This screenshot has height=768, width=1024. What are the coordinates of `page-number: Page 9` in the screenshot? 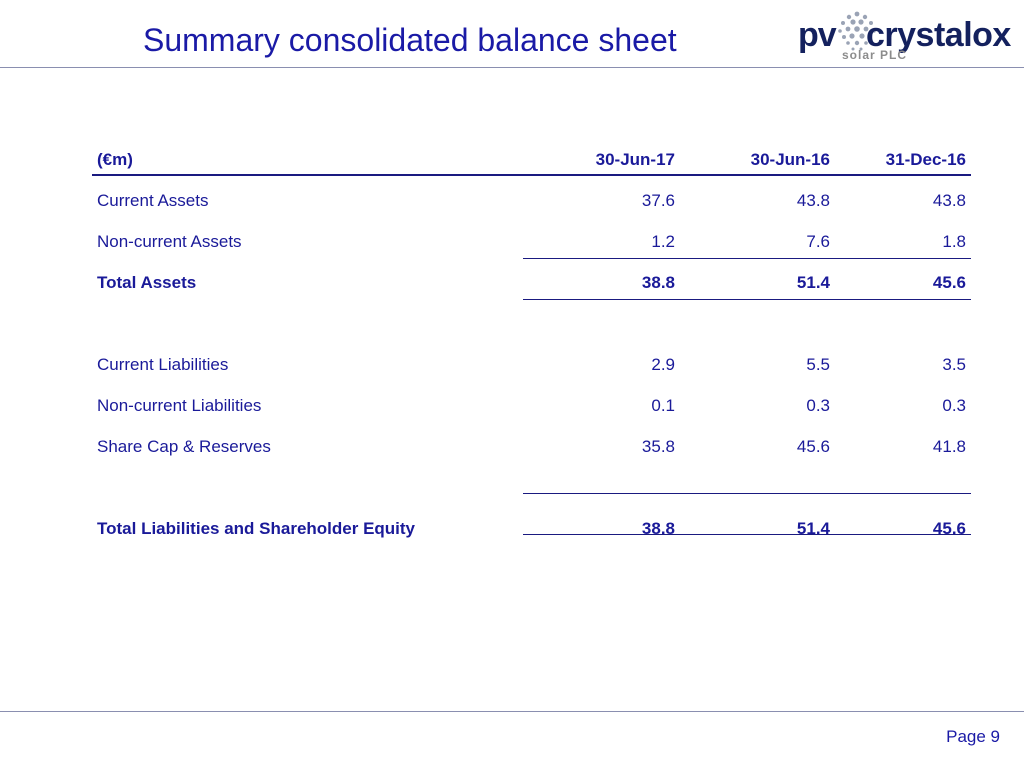 It's located at (973, 736).